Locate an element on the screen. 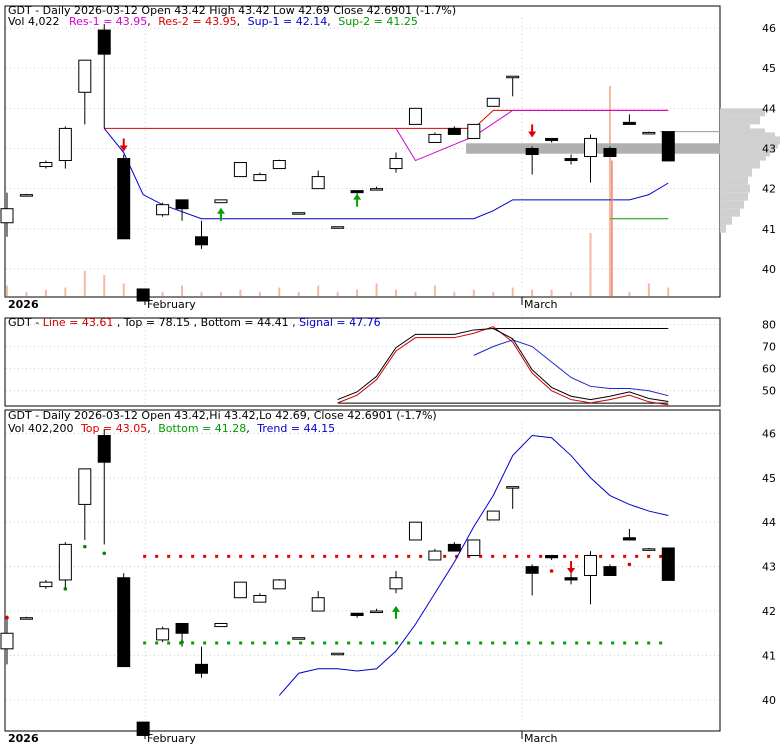  signal-label: , Signal = 47.76 is located at coordinates (336, 322).